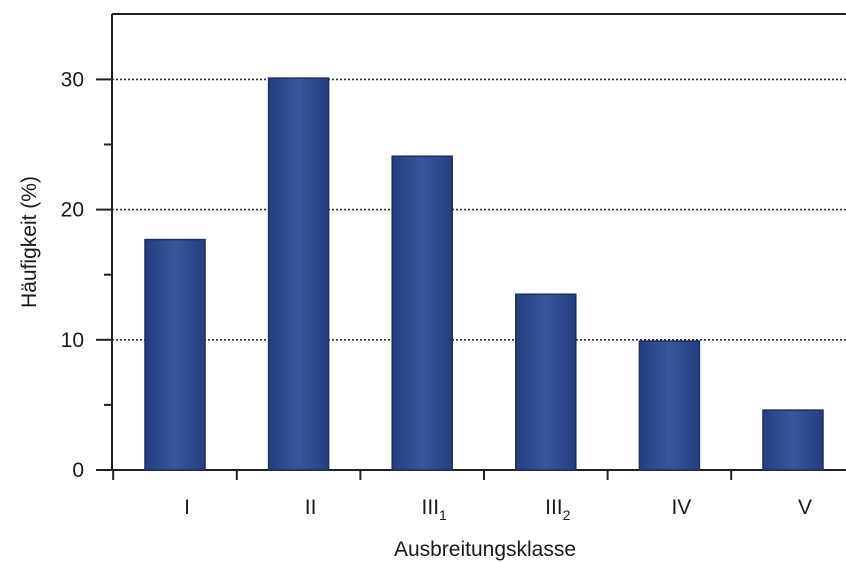  Describe the element at coordinates (462, 496) in the screenshot. I see `x-axis-ticks: I II III1 III2 IV V` at that location.